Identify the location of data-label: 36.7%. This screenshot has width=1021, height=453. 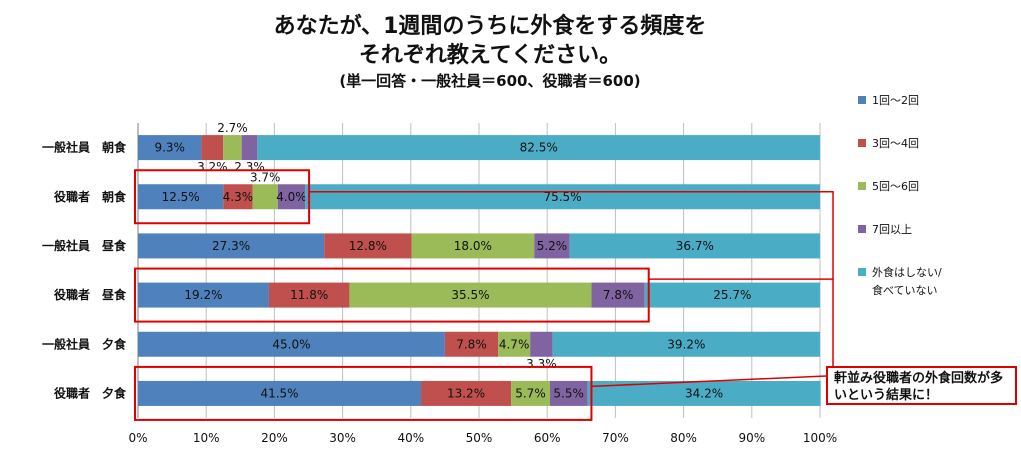
(695, 246).